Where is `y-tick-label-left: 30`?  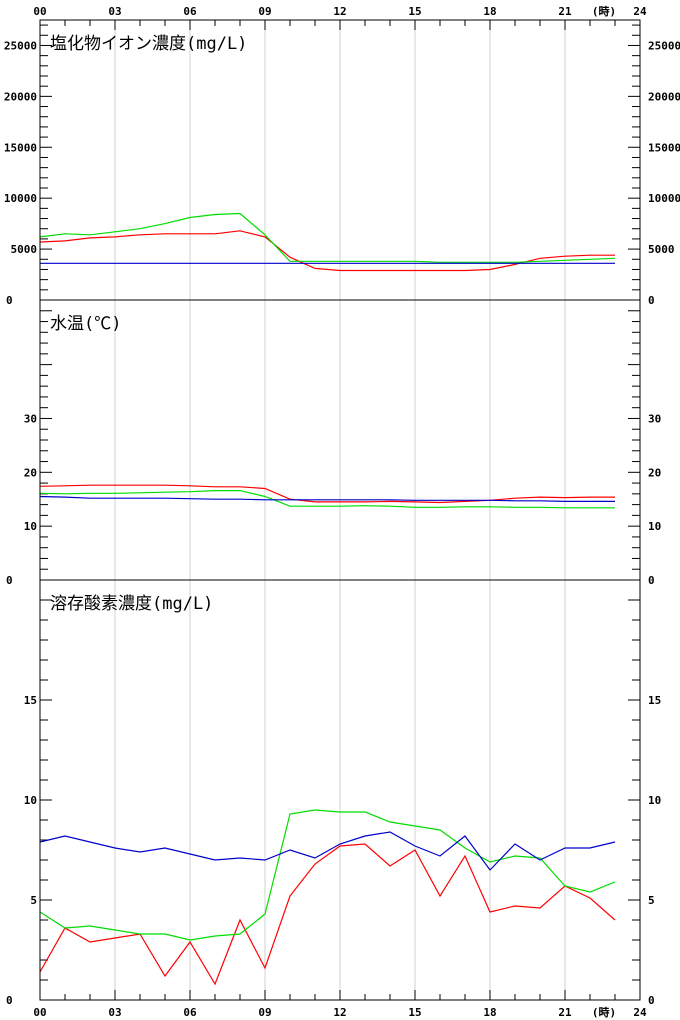
y-tick-label-left: 30 is located at coordinates (30, 418).